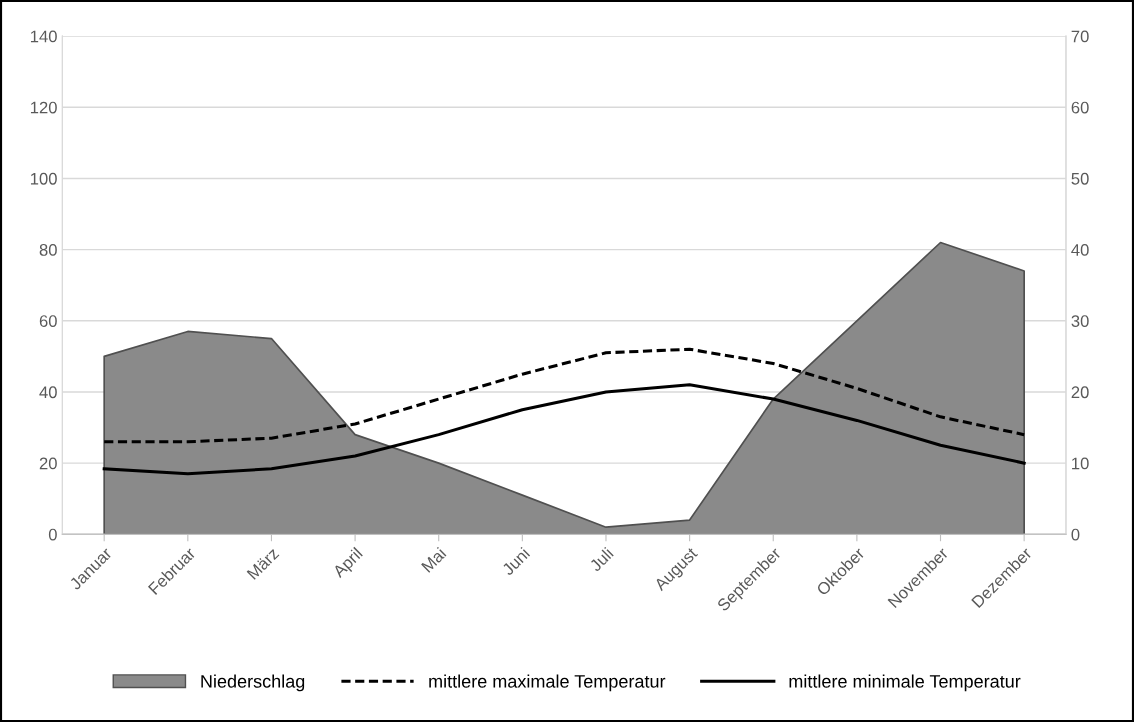 This screenshot has width=1134, height=722. I want to click on legend-label: mittlere minimale Temperatur, so click(905, 683).